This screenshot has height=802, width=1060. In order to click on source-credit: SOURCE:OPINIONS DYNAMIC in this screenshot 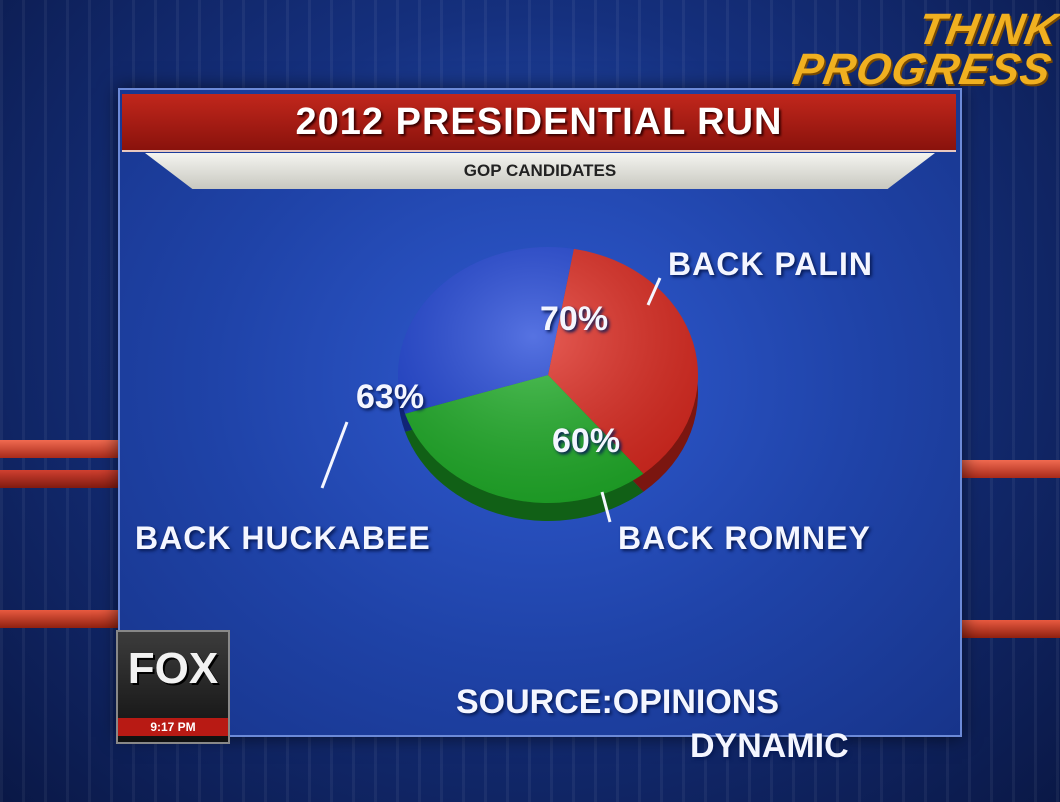, I will do `click(676, 724)`.